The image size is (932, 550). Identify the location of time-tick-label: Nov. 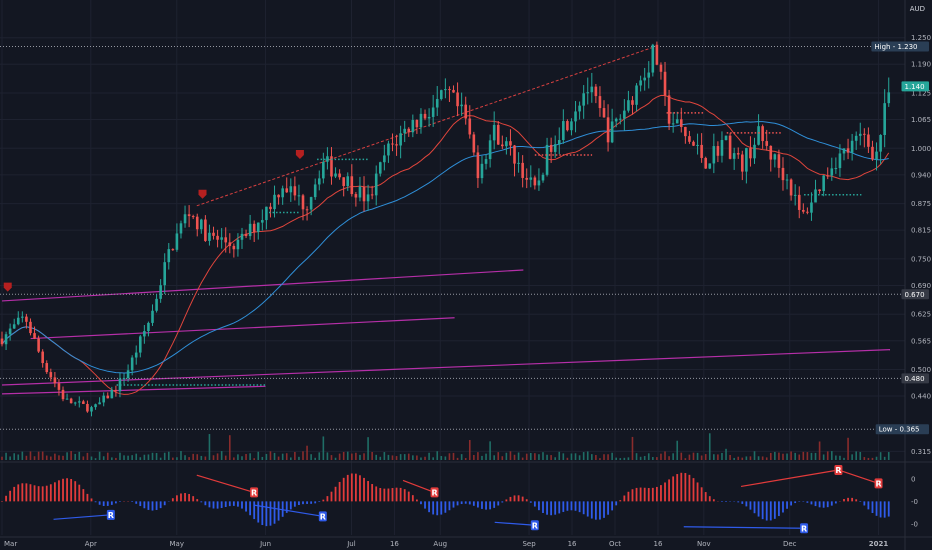
(704, 544).